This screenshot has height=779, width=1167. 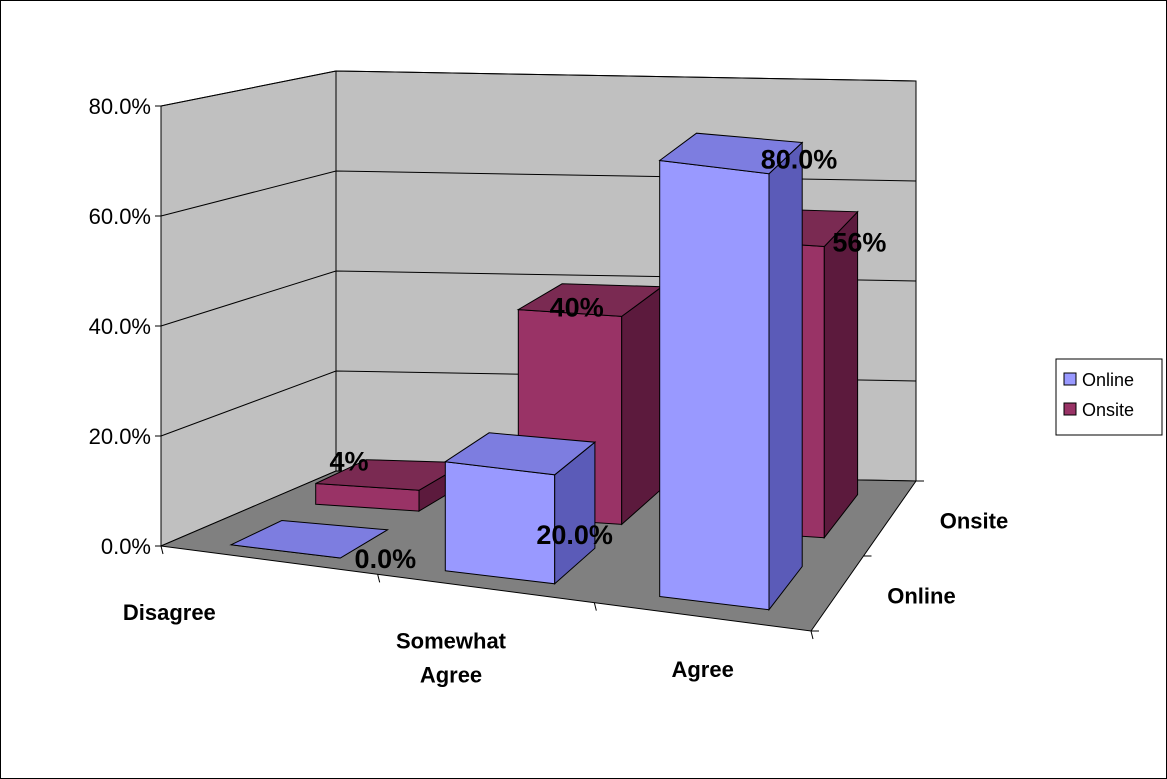 What do you see at coordinates (538, 88) in the screenshot?
I see `gridline` at bounding box center [538, 88].